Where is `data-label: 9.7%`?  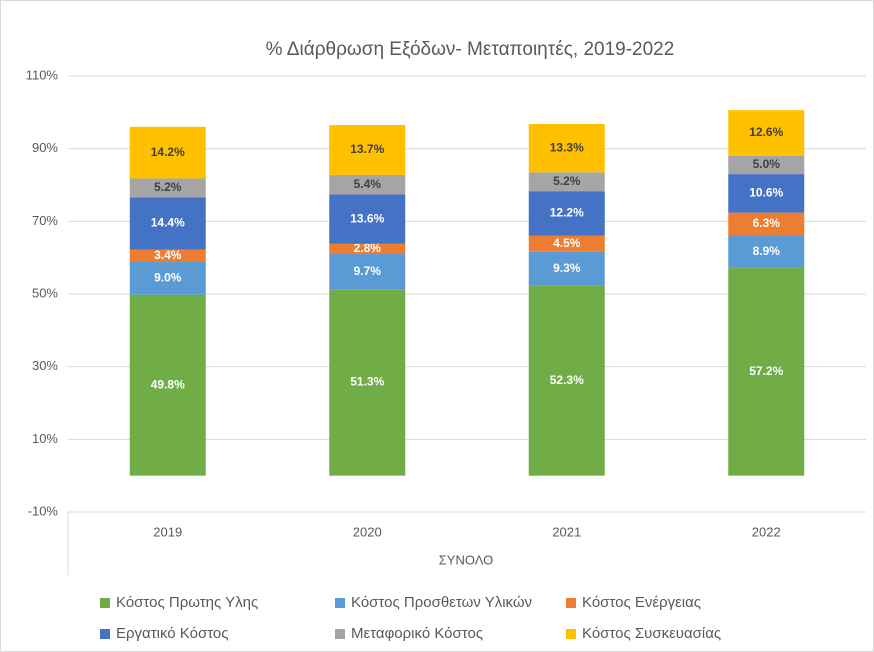
data-label: 9.7% is located at coordinates (368, 271).